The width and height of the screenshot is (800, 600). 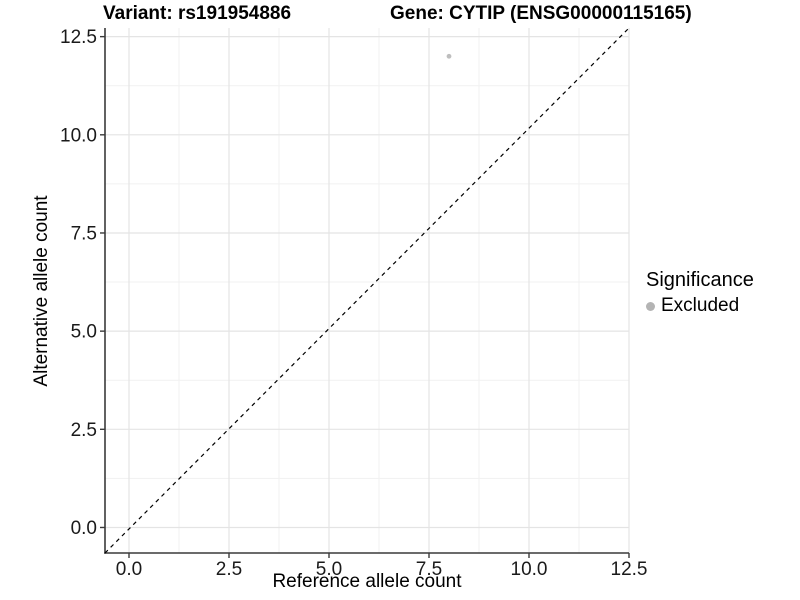 I want to click on plot-title-variant: Variant: rs191954886, so click(x=197, y=13).